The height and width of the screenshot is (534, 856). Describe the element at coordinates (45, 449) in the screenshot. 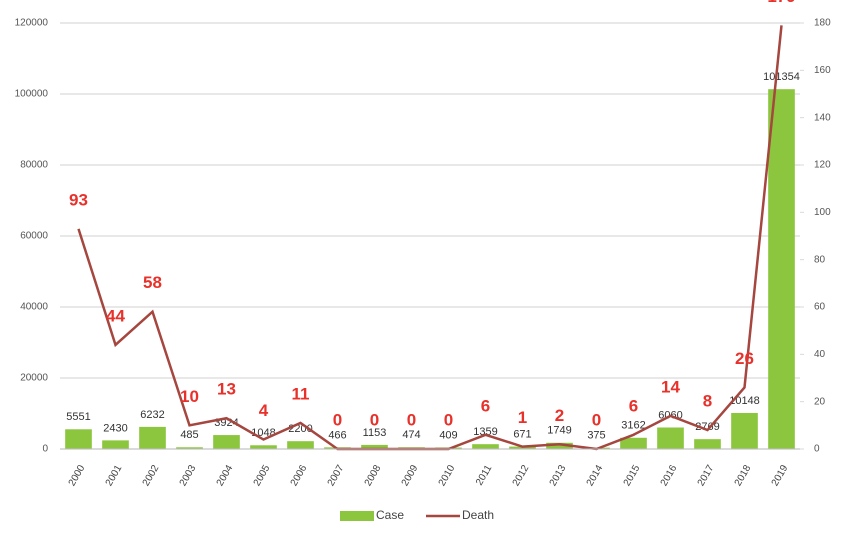

I see `y-tick-label: 0` at that location.